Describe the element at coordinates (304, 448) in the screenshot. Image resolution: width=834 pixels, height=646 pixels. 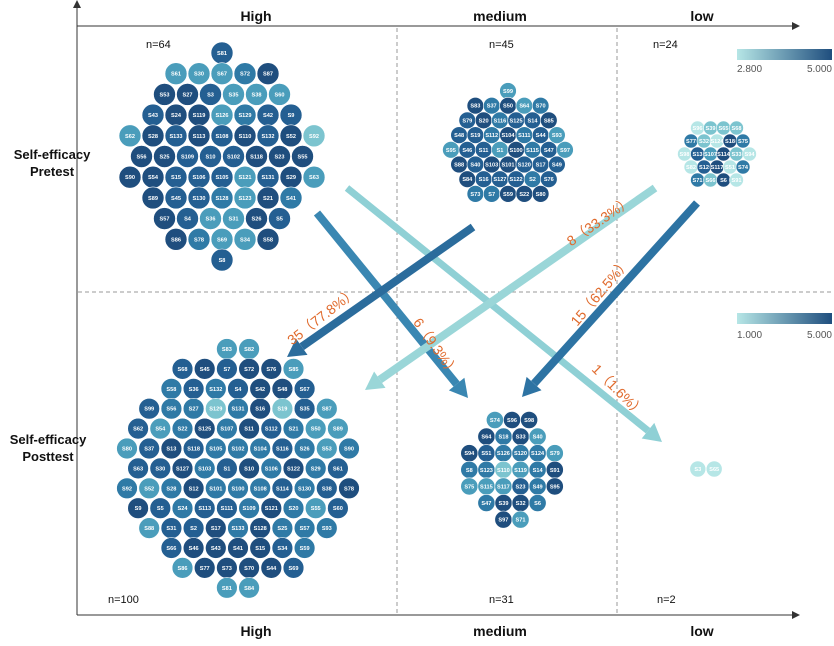
I see `bubble-s26` at that location.